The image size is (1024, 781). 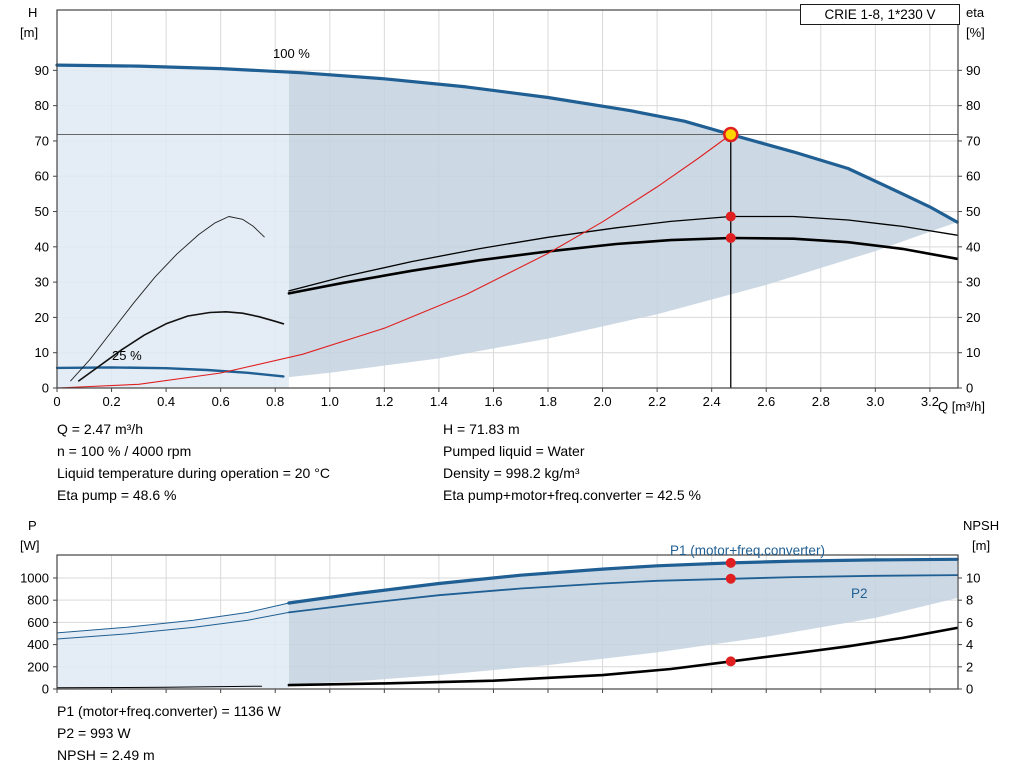 What do you see at coordinates (170, 372) in the screenshot?
I see `speed-25-curve` at bounding box center [170, 372].